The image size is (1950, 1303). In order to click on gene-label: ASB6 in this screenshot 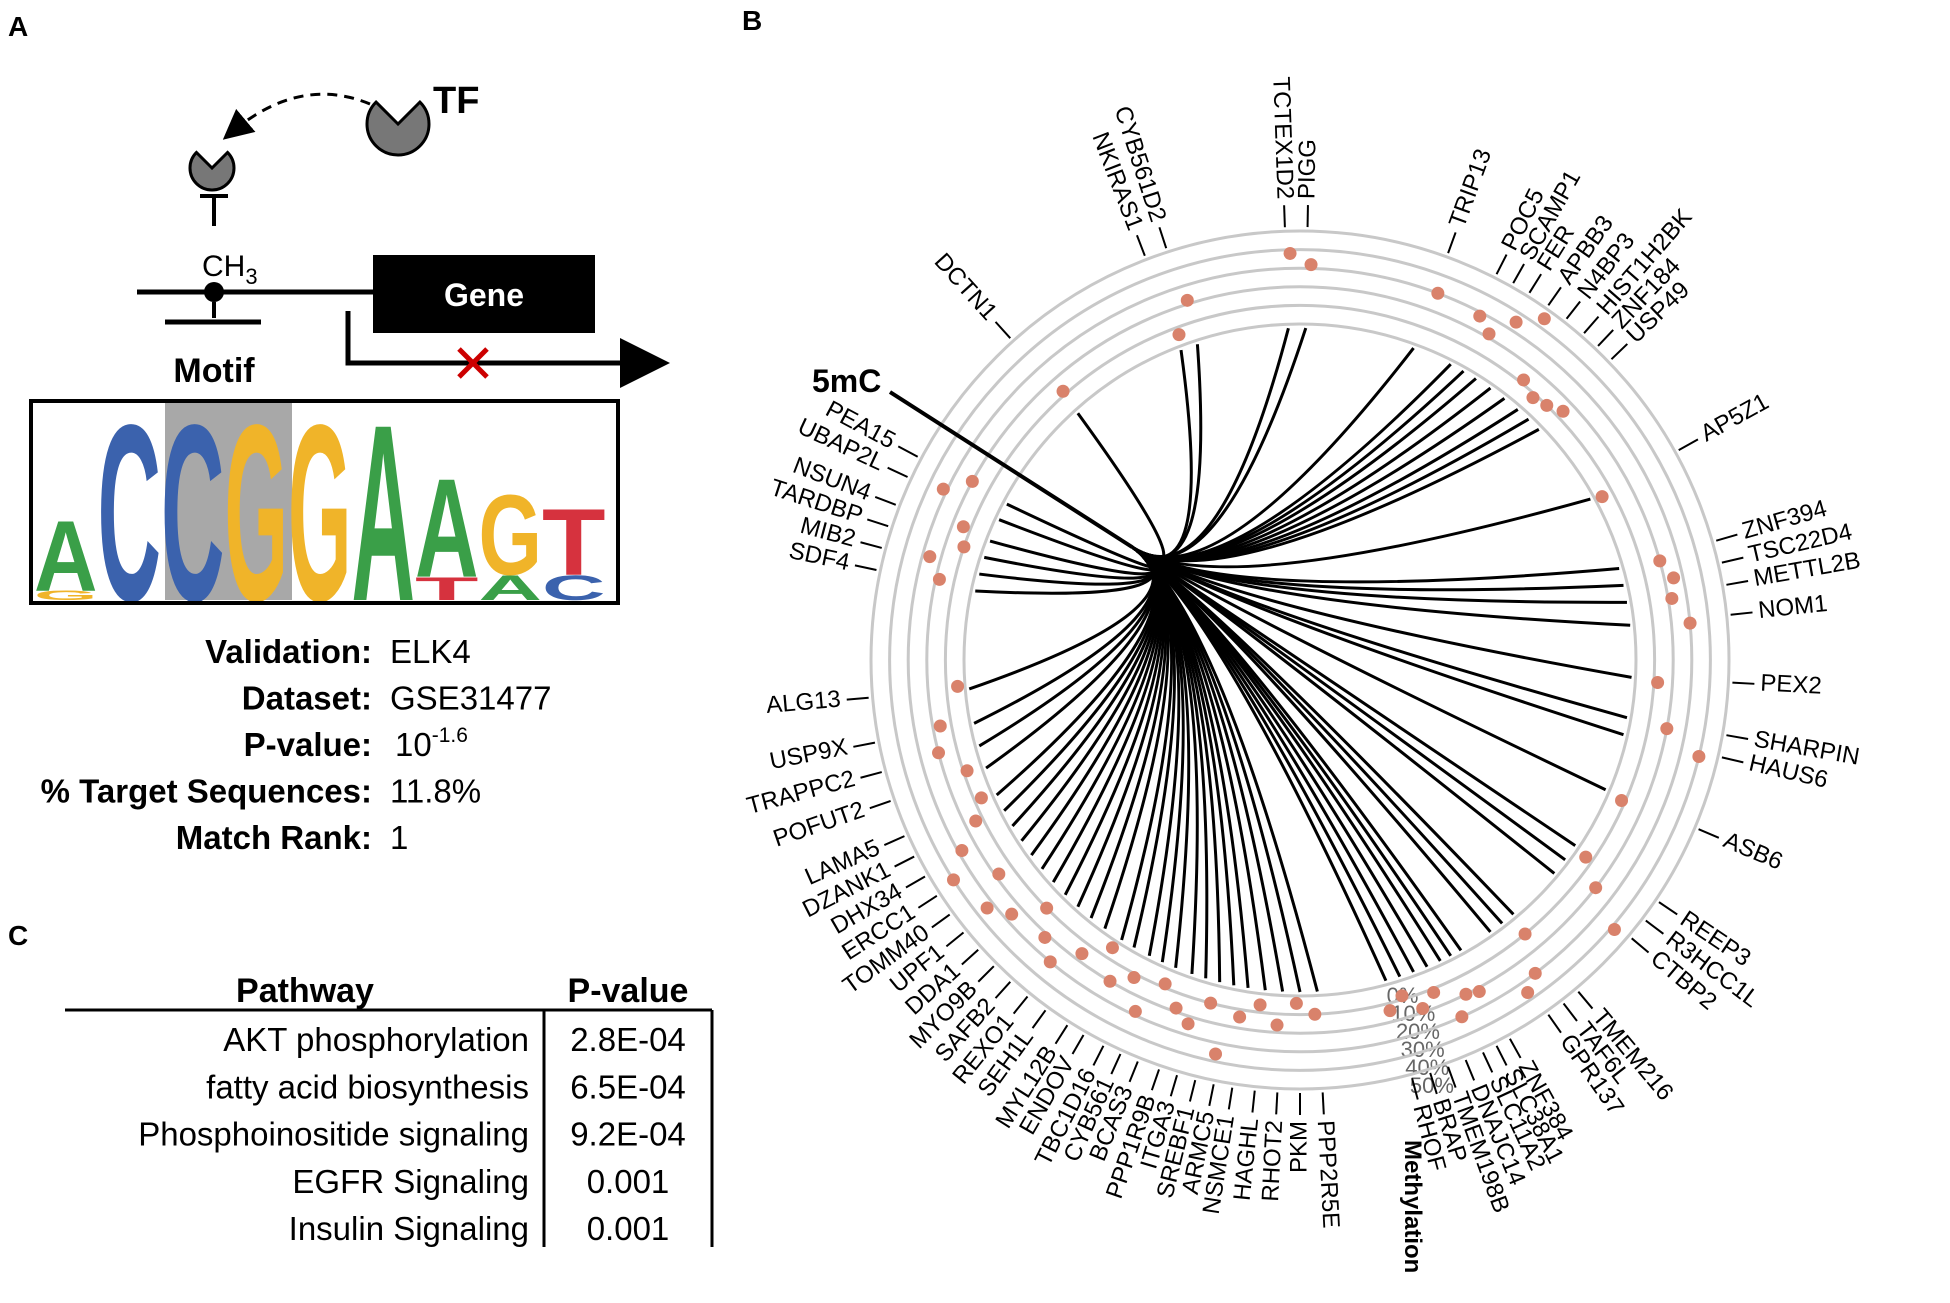, I will do `click(1753, 851)`.